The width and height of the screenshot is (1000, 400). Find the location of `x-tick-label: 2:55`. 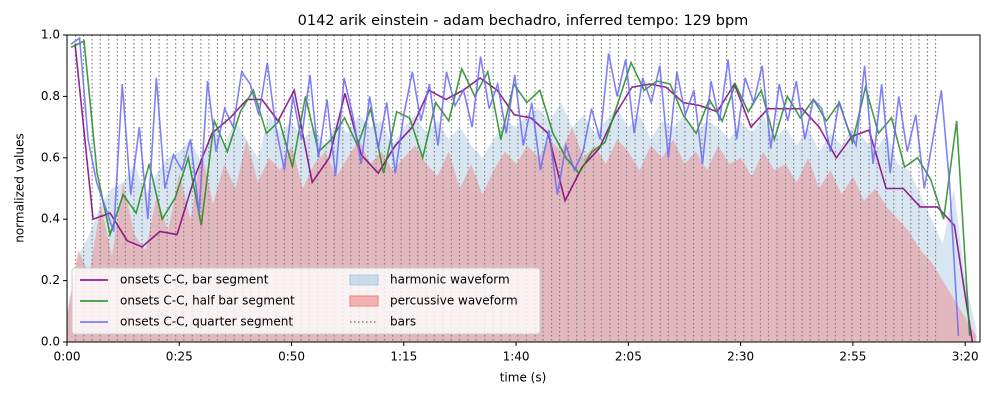

x-tick-label: 2:55 is located at coordinates (852, 357).